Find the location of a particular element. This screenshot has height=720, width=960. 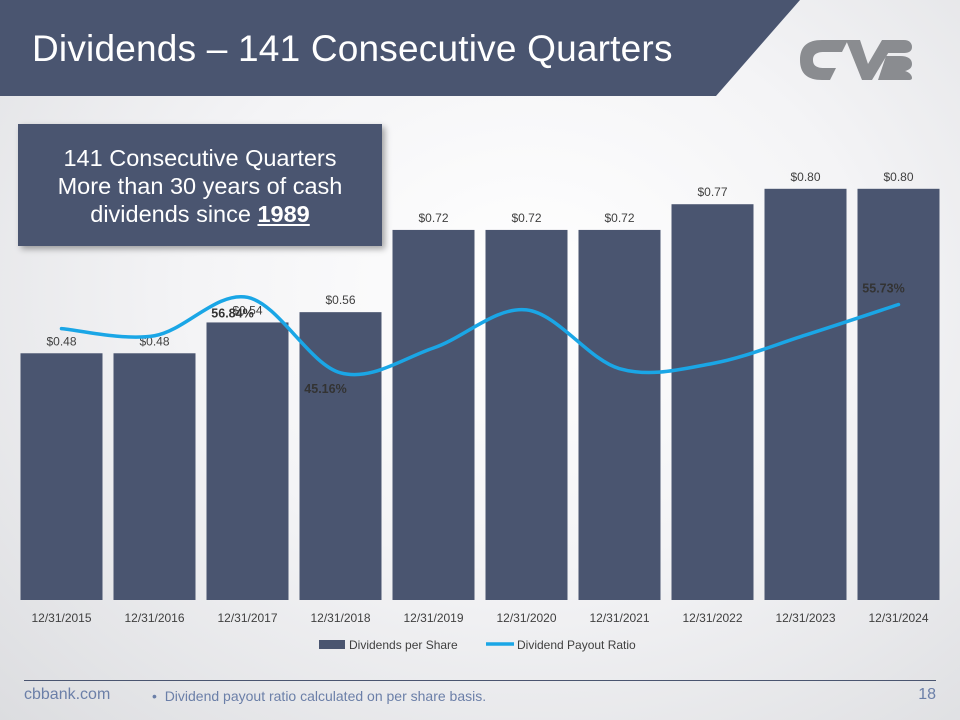

ratio-label-3: 45.16% is located at coordinates (325, 389).